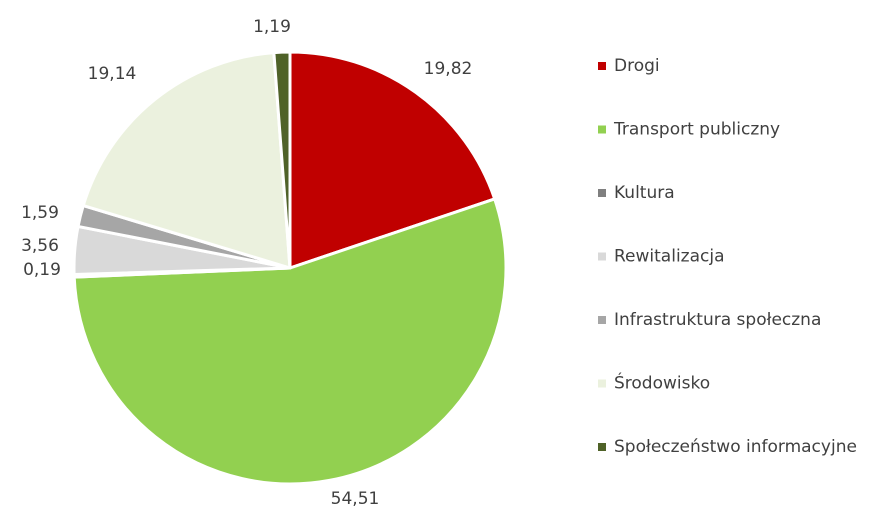 The height and width of the screenshot is (511, 896). Describe the element at coordinates (637, 66) in the screenshot. I see `legend-label: Drogi` at that location.